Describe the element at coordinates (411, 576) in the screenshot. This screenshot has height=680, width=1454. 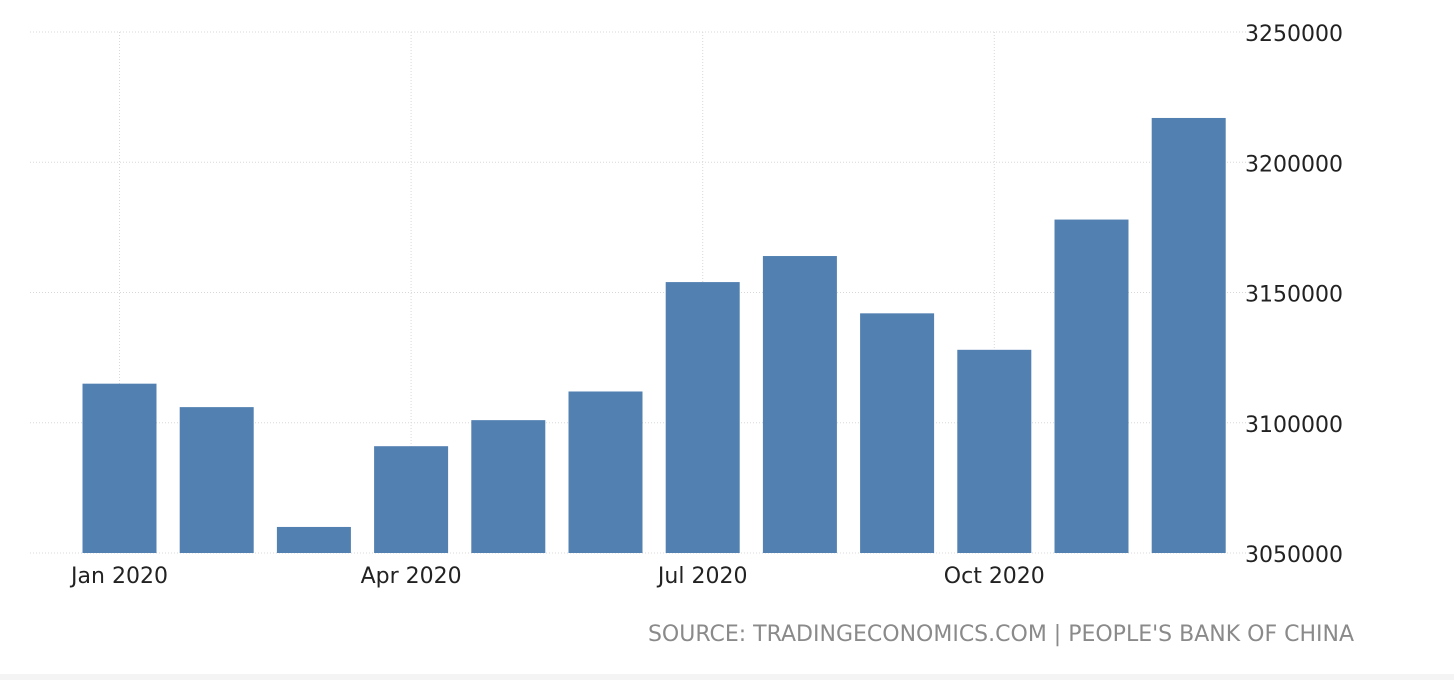
I see `x-tick-label: Apr 2020` at that location.